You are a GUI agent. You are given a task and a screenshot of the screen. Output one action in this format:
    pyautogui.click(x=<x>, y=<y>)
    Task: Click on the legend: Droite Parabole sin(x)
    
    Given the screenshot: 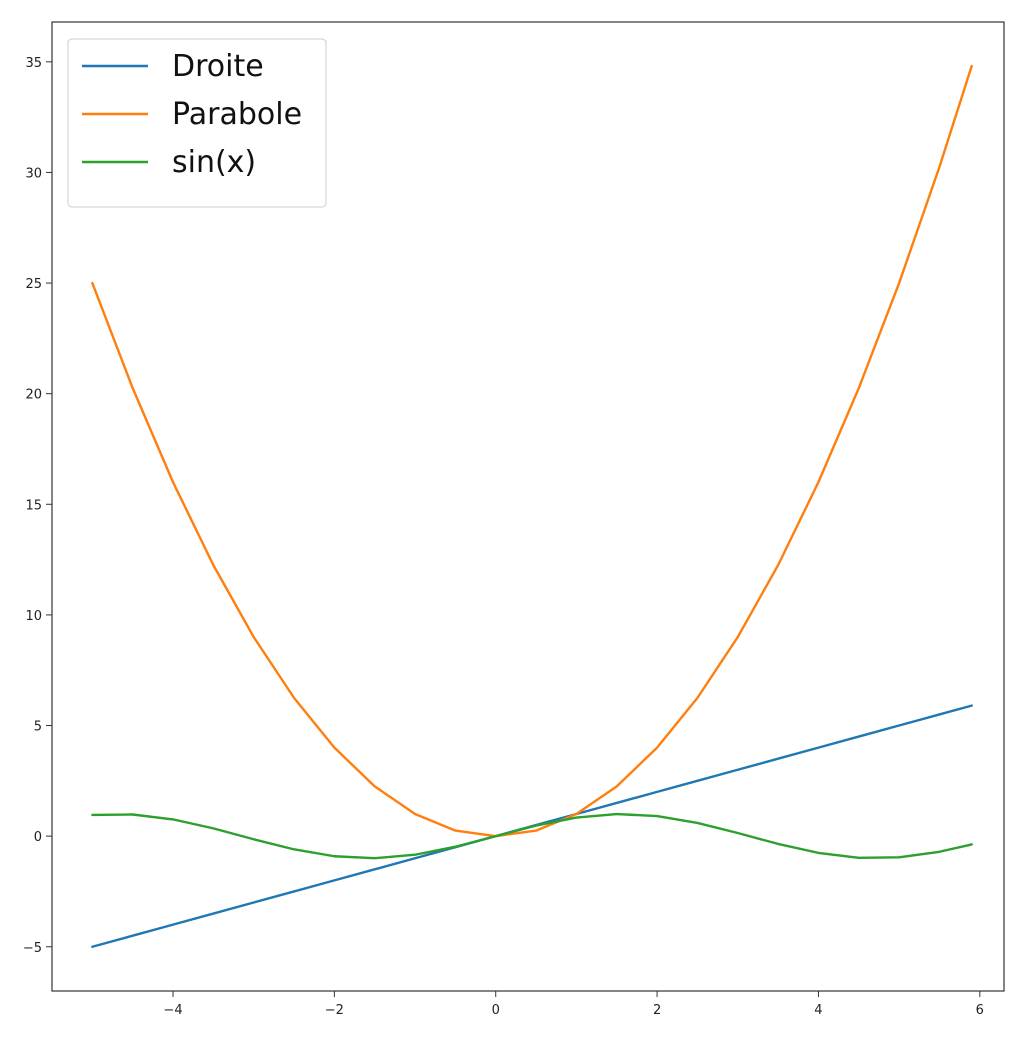 What is the action you would take?
    pyautogui.click(x=197, y=123)
    